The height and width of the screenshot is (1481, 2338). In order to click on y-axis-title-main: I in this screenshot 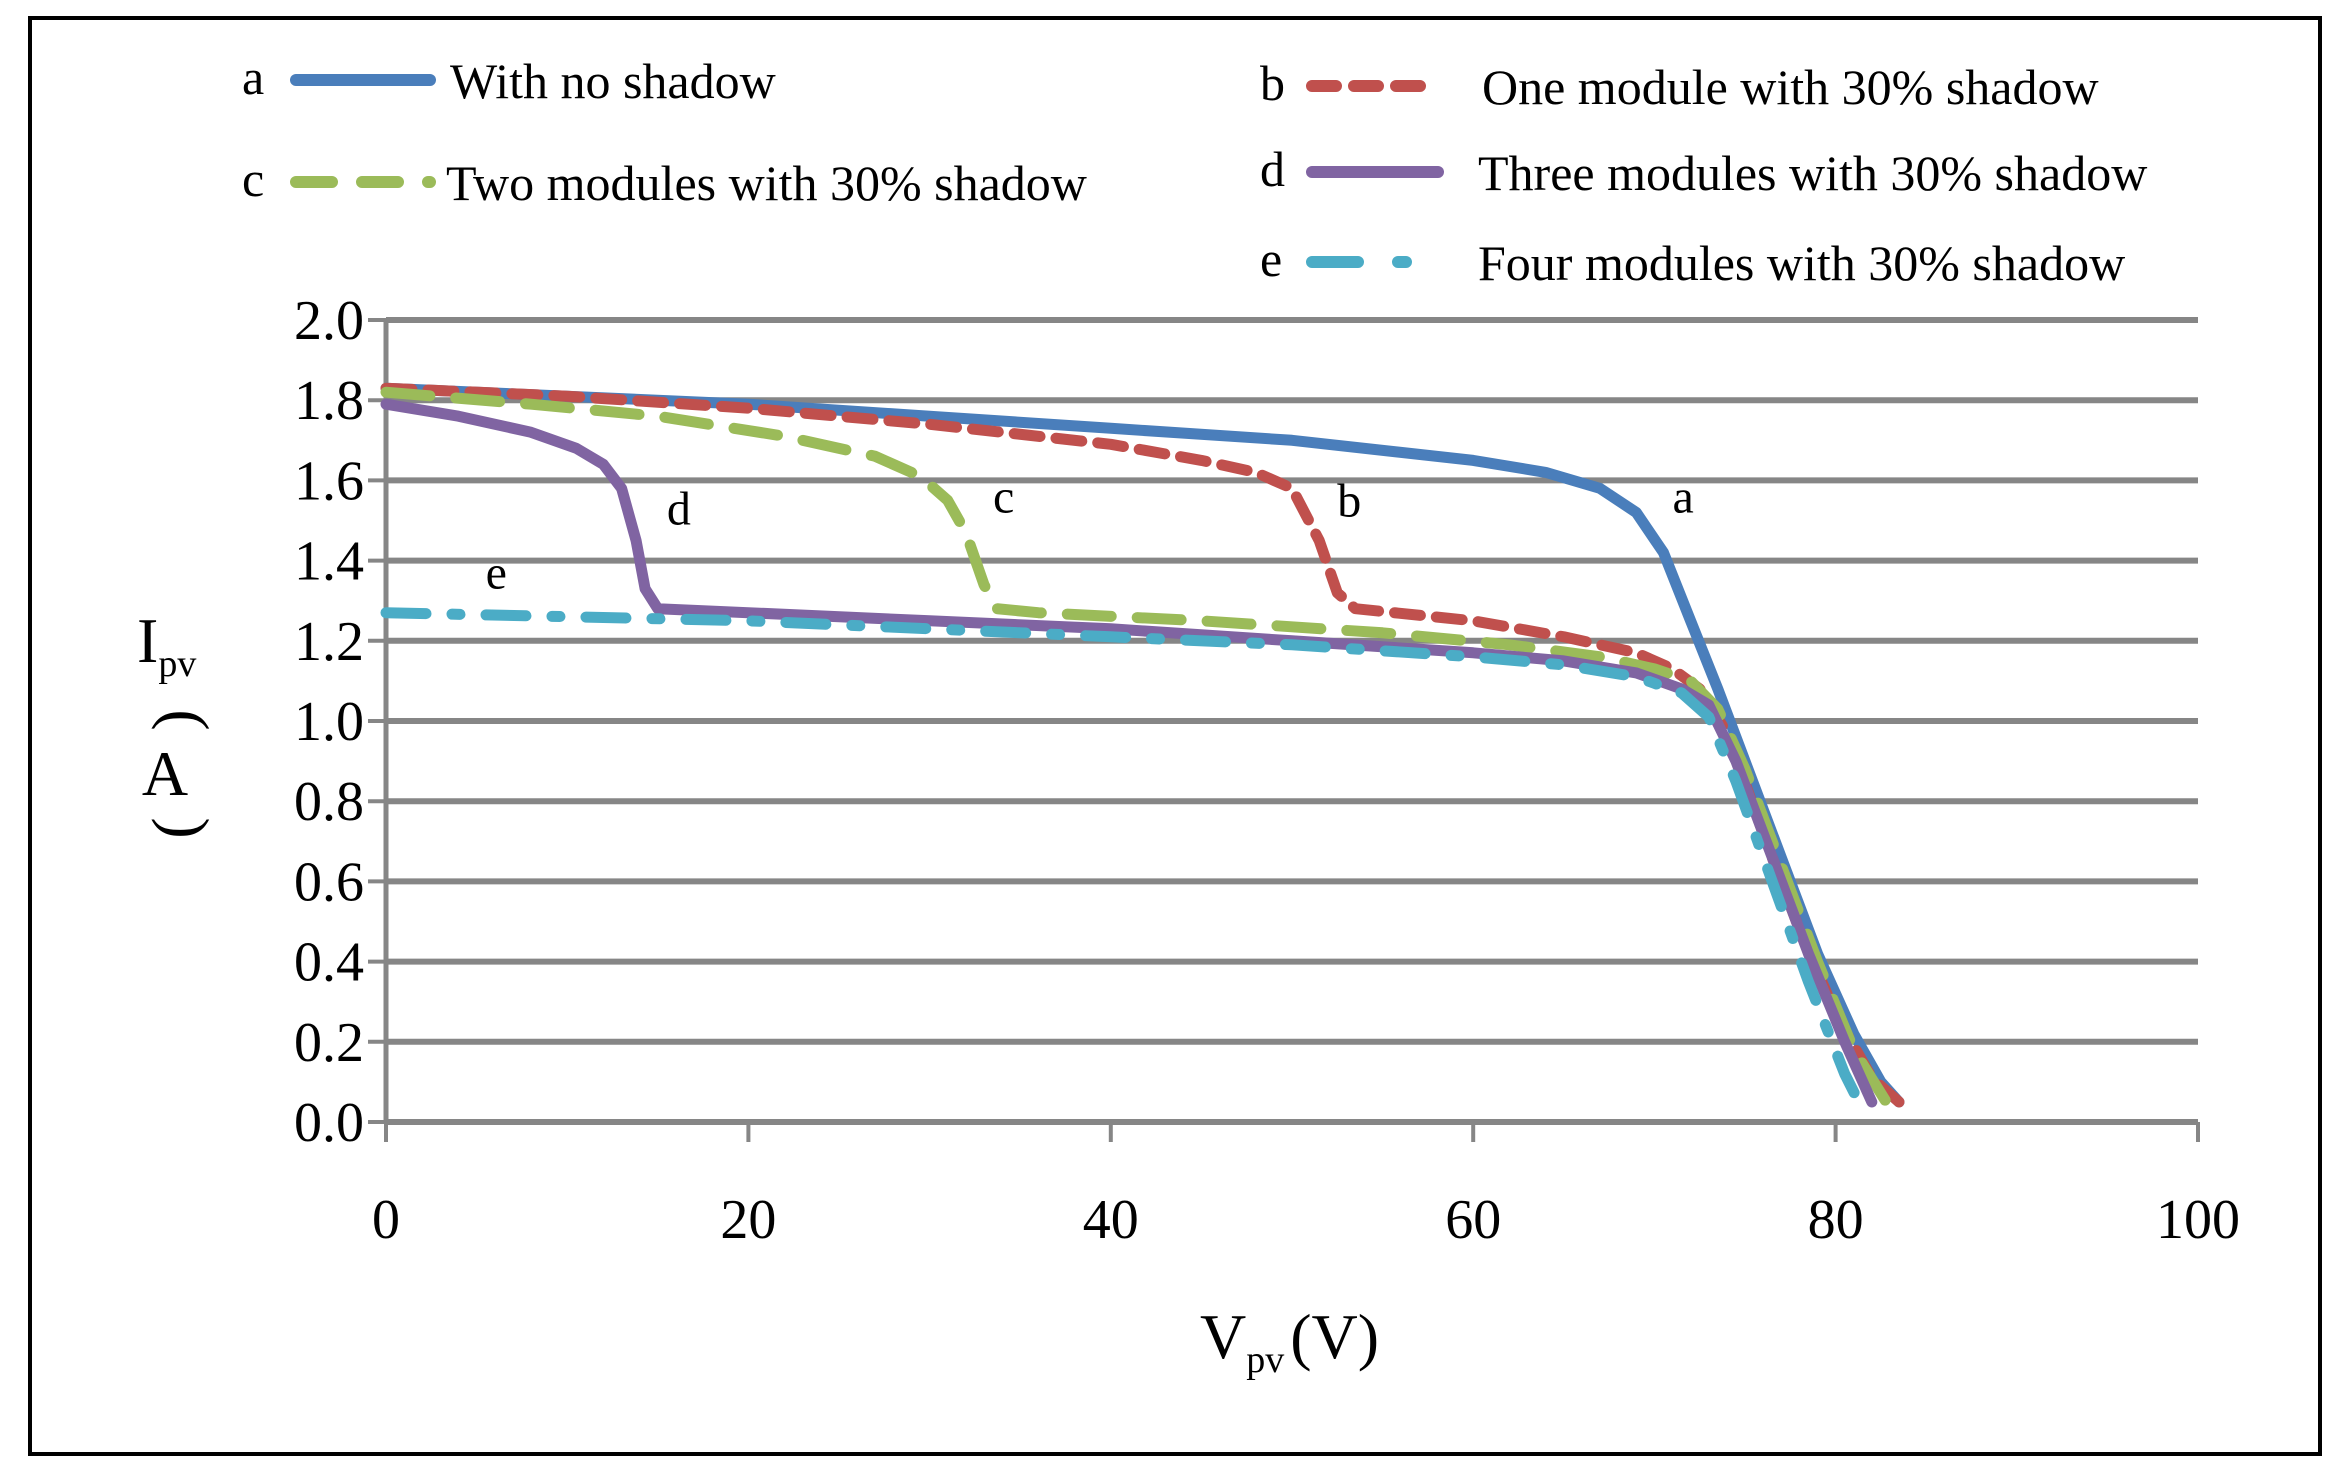, I will do `click(147, 640)`.